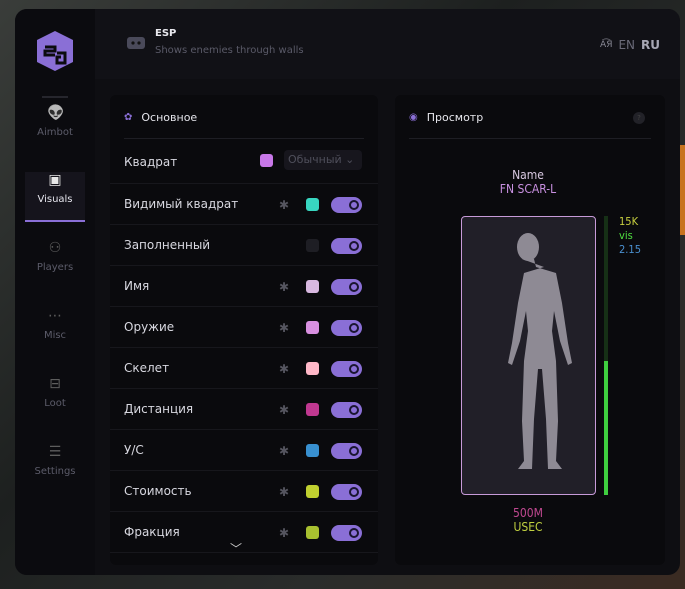 The width and height of the screenshot is (685, 589). What do you see at coordinates (159, 409) in the screenshot?
I see `row-label: Дистанция` at bounding box center [159, 409].